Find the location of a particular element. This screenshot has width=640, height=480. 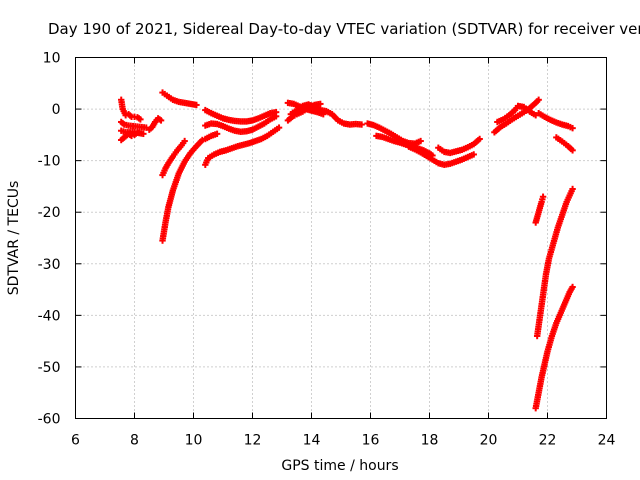

x-tick-label: 20 is located at coordinates (489, 441).